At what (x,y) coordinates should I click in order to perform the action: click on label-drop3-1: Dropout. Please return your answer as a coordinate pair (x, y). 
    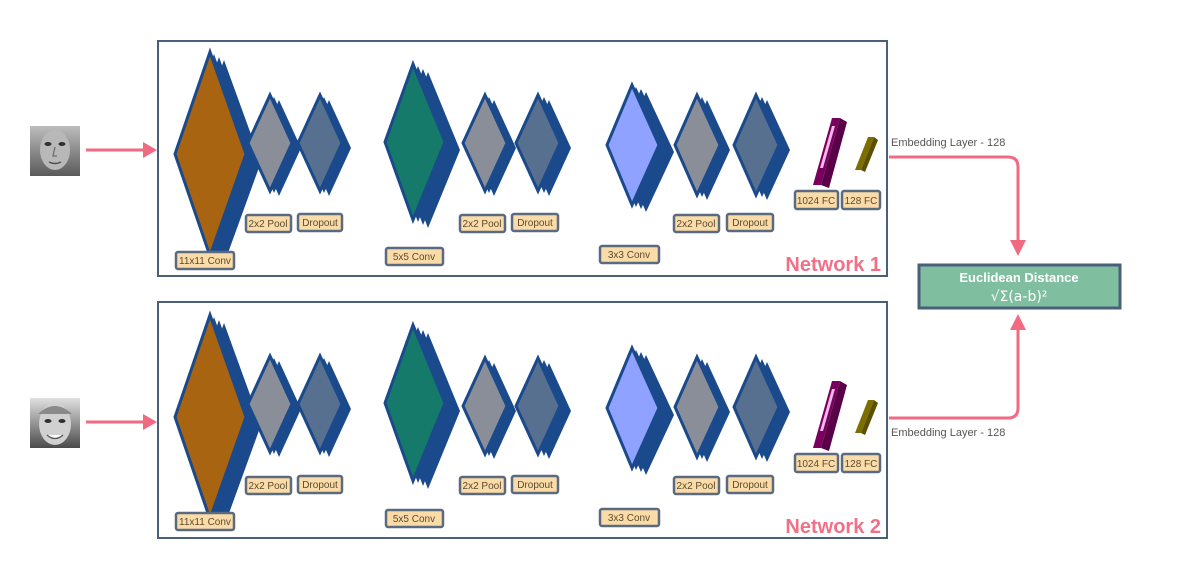
    Looking at the image, I should click on (750, 222).